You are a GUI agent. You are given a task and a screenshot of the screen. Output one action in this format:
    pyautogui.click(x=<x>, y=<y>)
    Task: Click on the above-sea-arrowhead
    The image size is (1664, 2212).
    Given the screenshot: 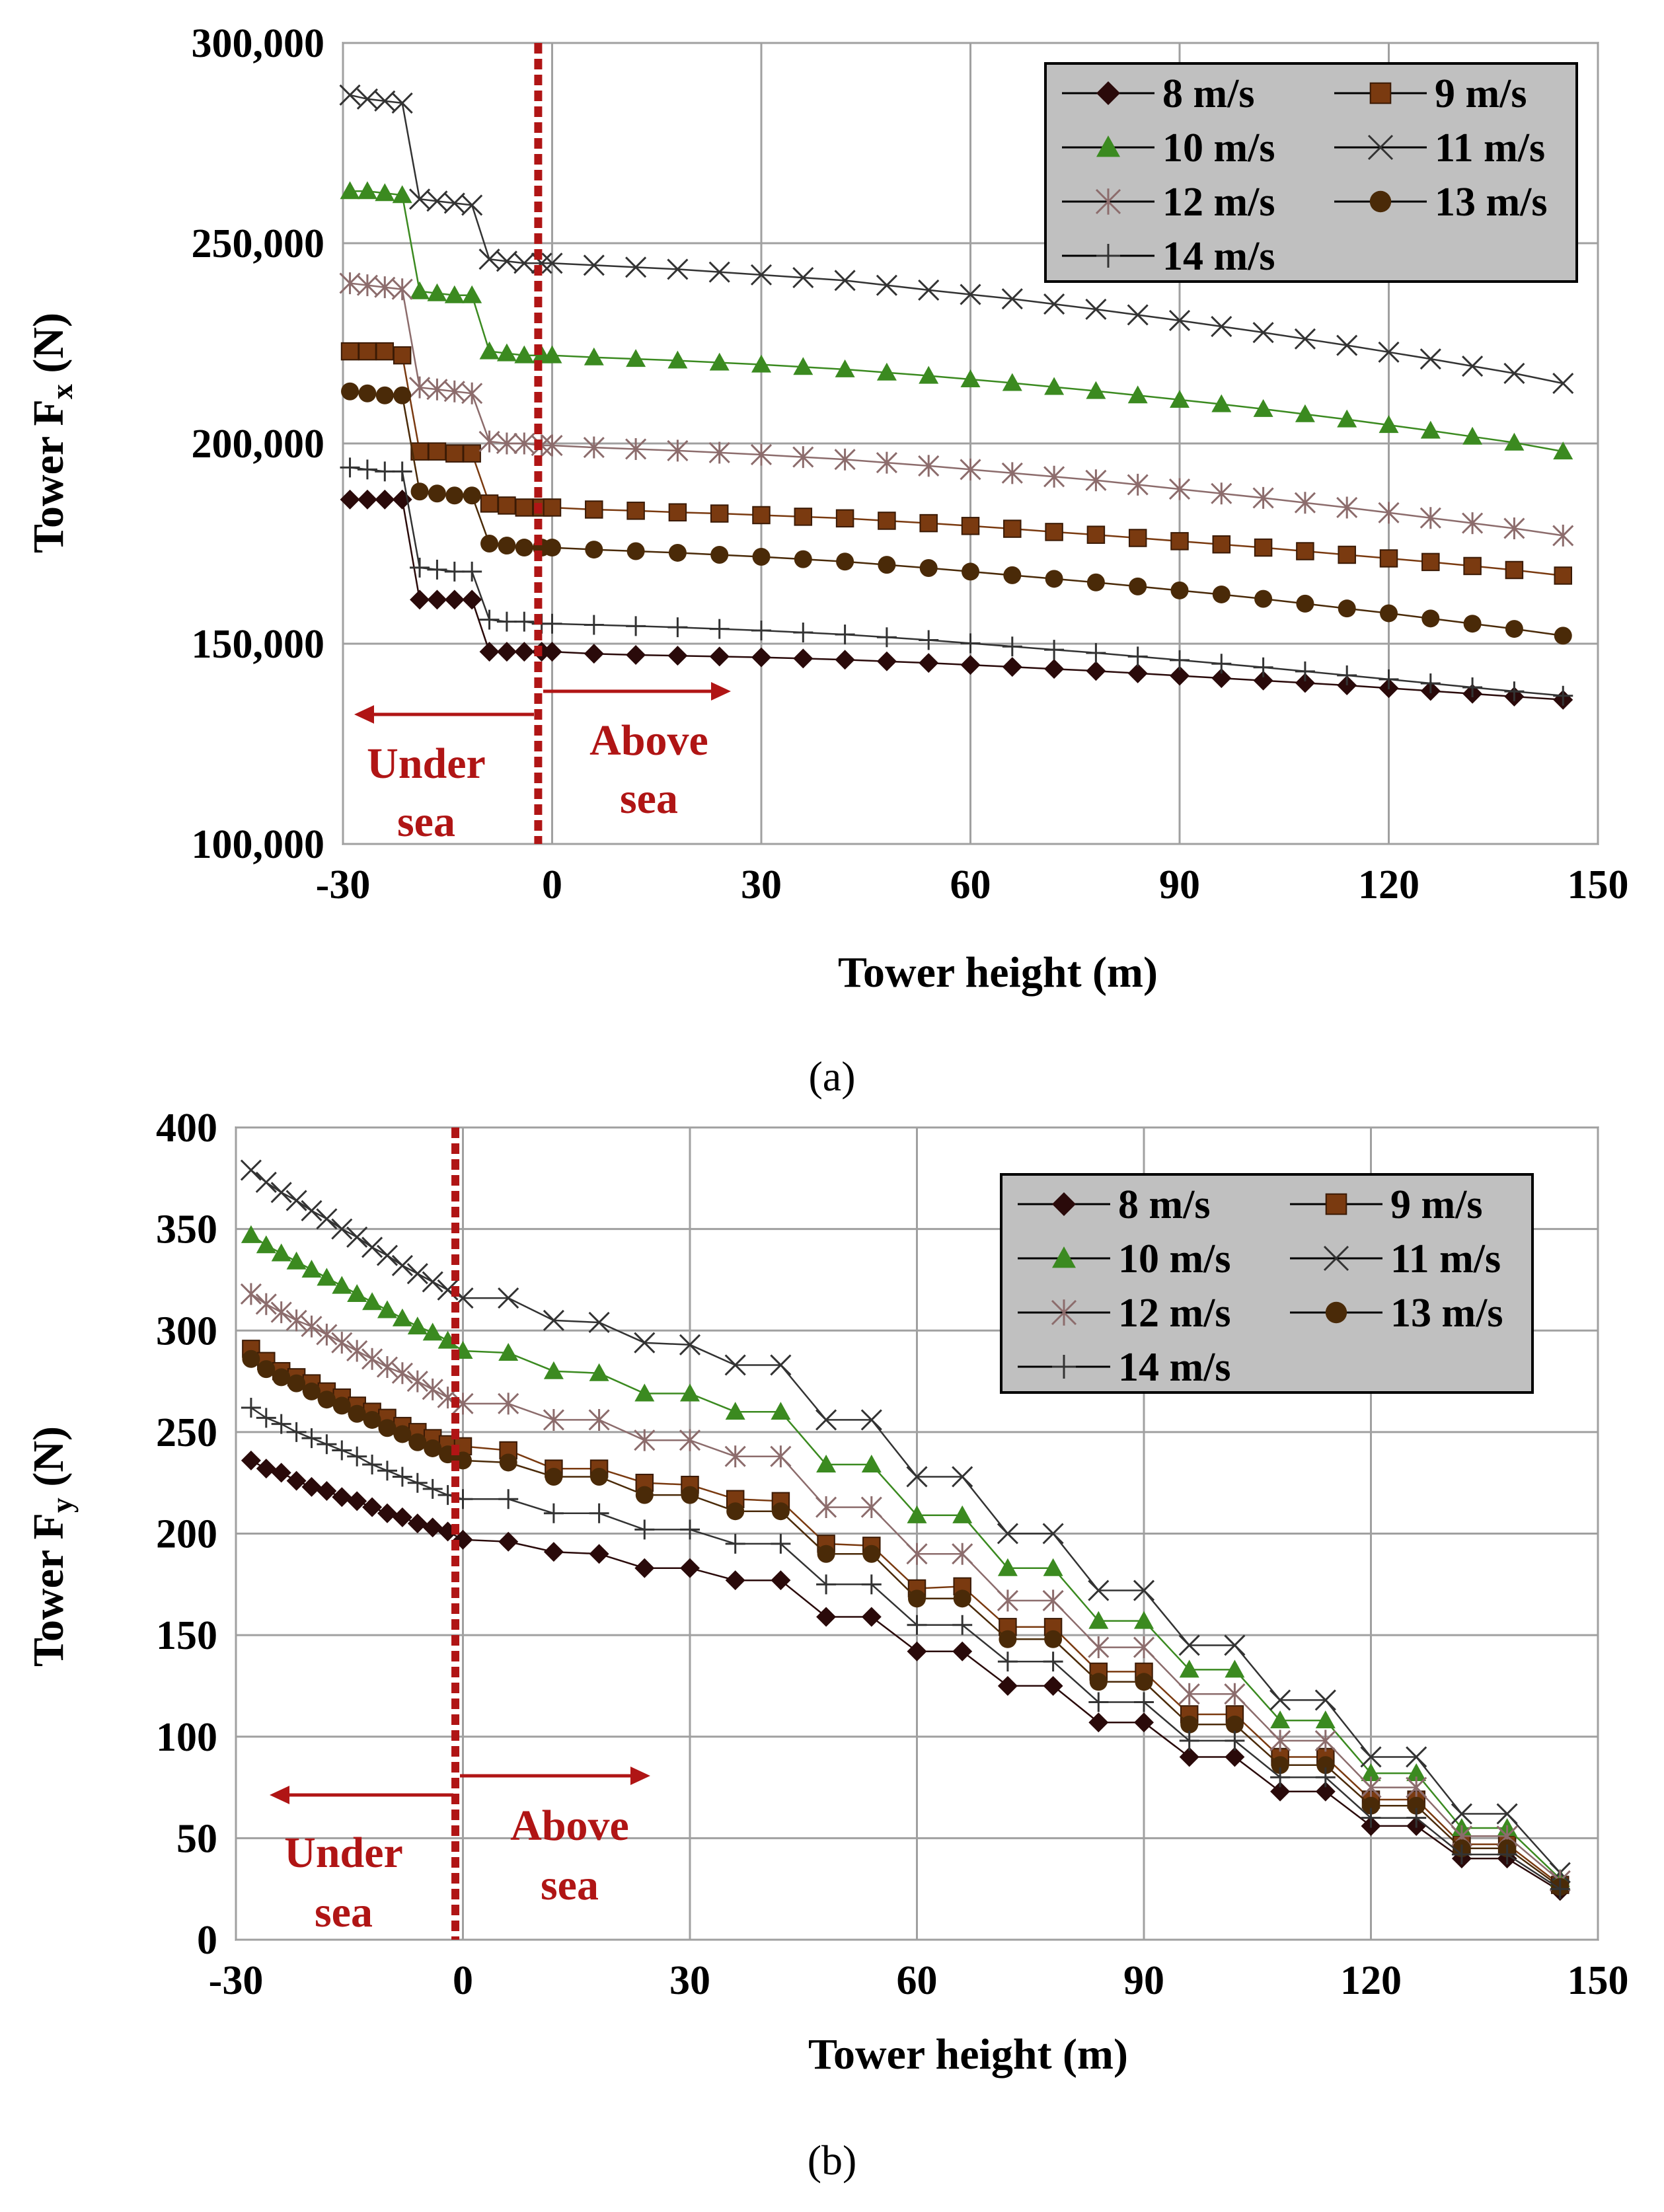 What is the action you would take?
    pyautogui.click(x=640, y=1776)
    